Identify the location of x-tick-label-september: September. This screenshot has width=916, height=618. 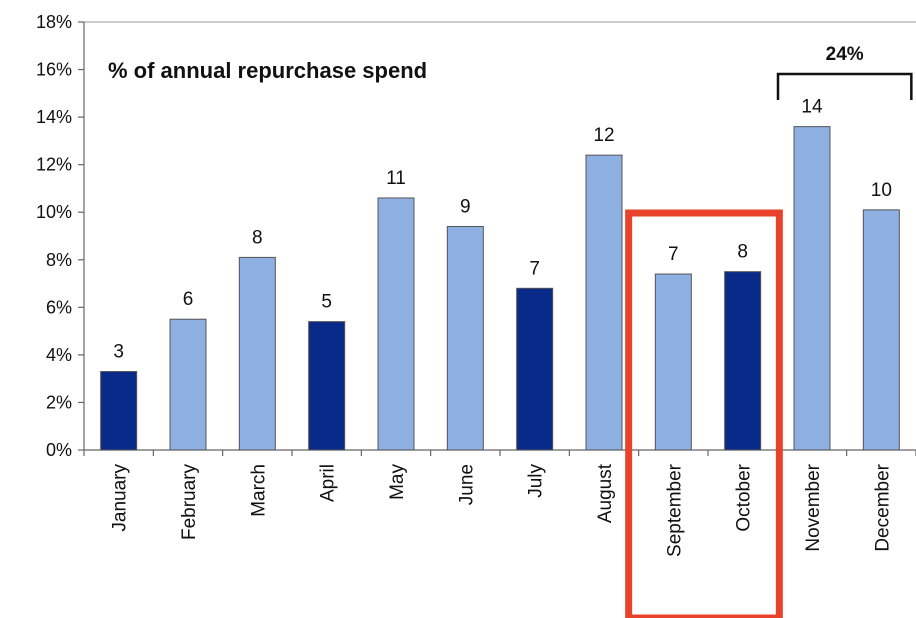
(674, 510).